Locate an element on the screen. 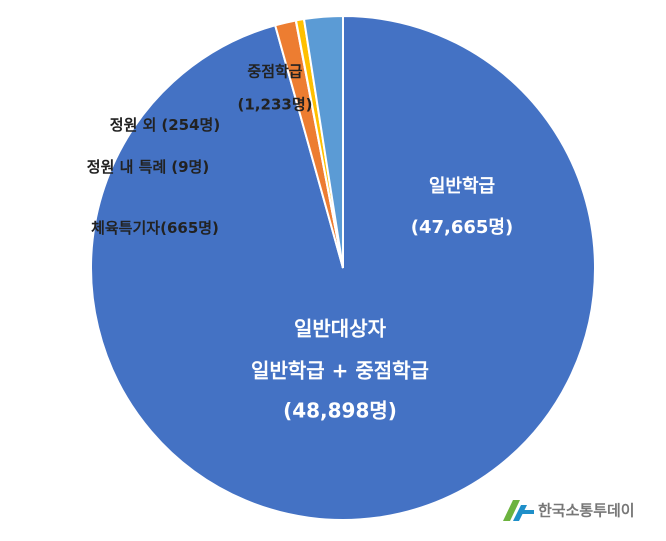 The height and width of the screenshot is (541, 666). annotation: (48,898명) is located at coordinates (340, 411).